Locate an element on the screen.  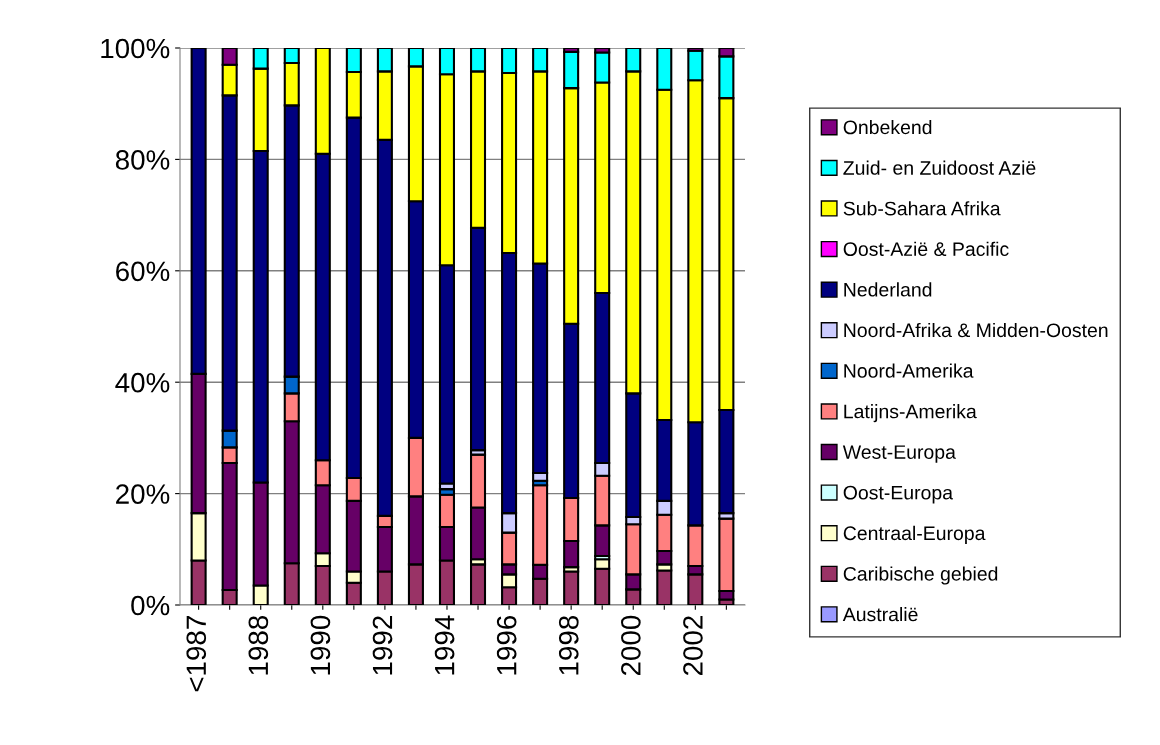
y-tick-label: 40% is located at coordinates (142, 382).